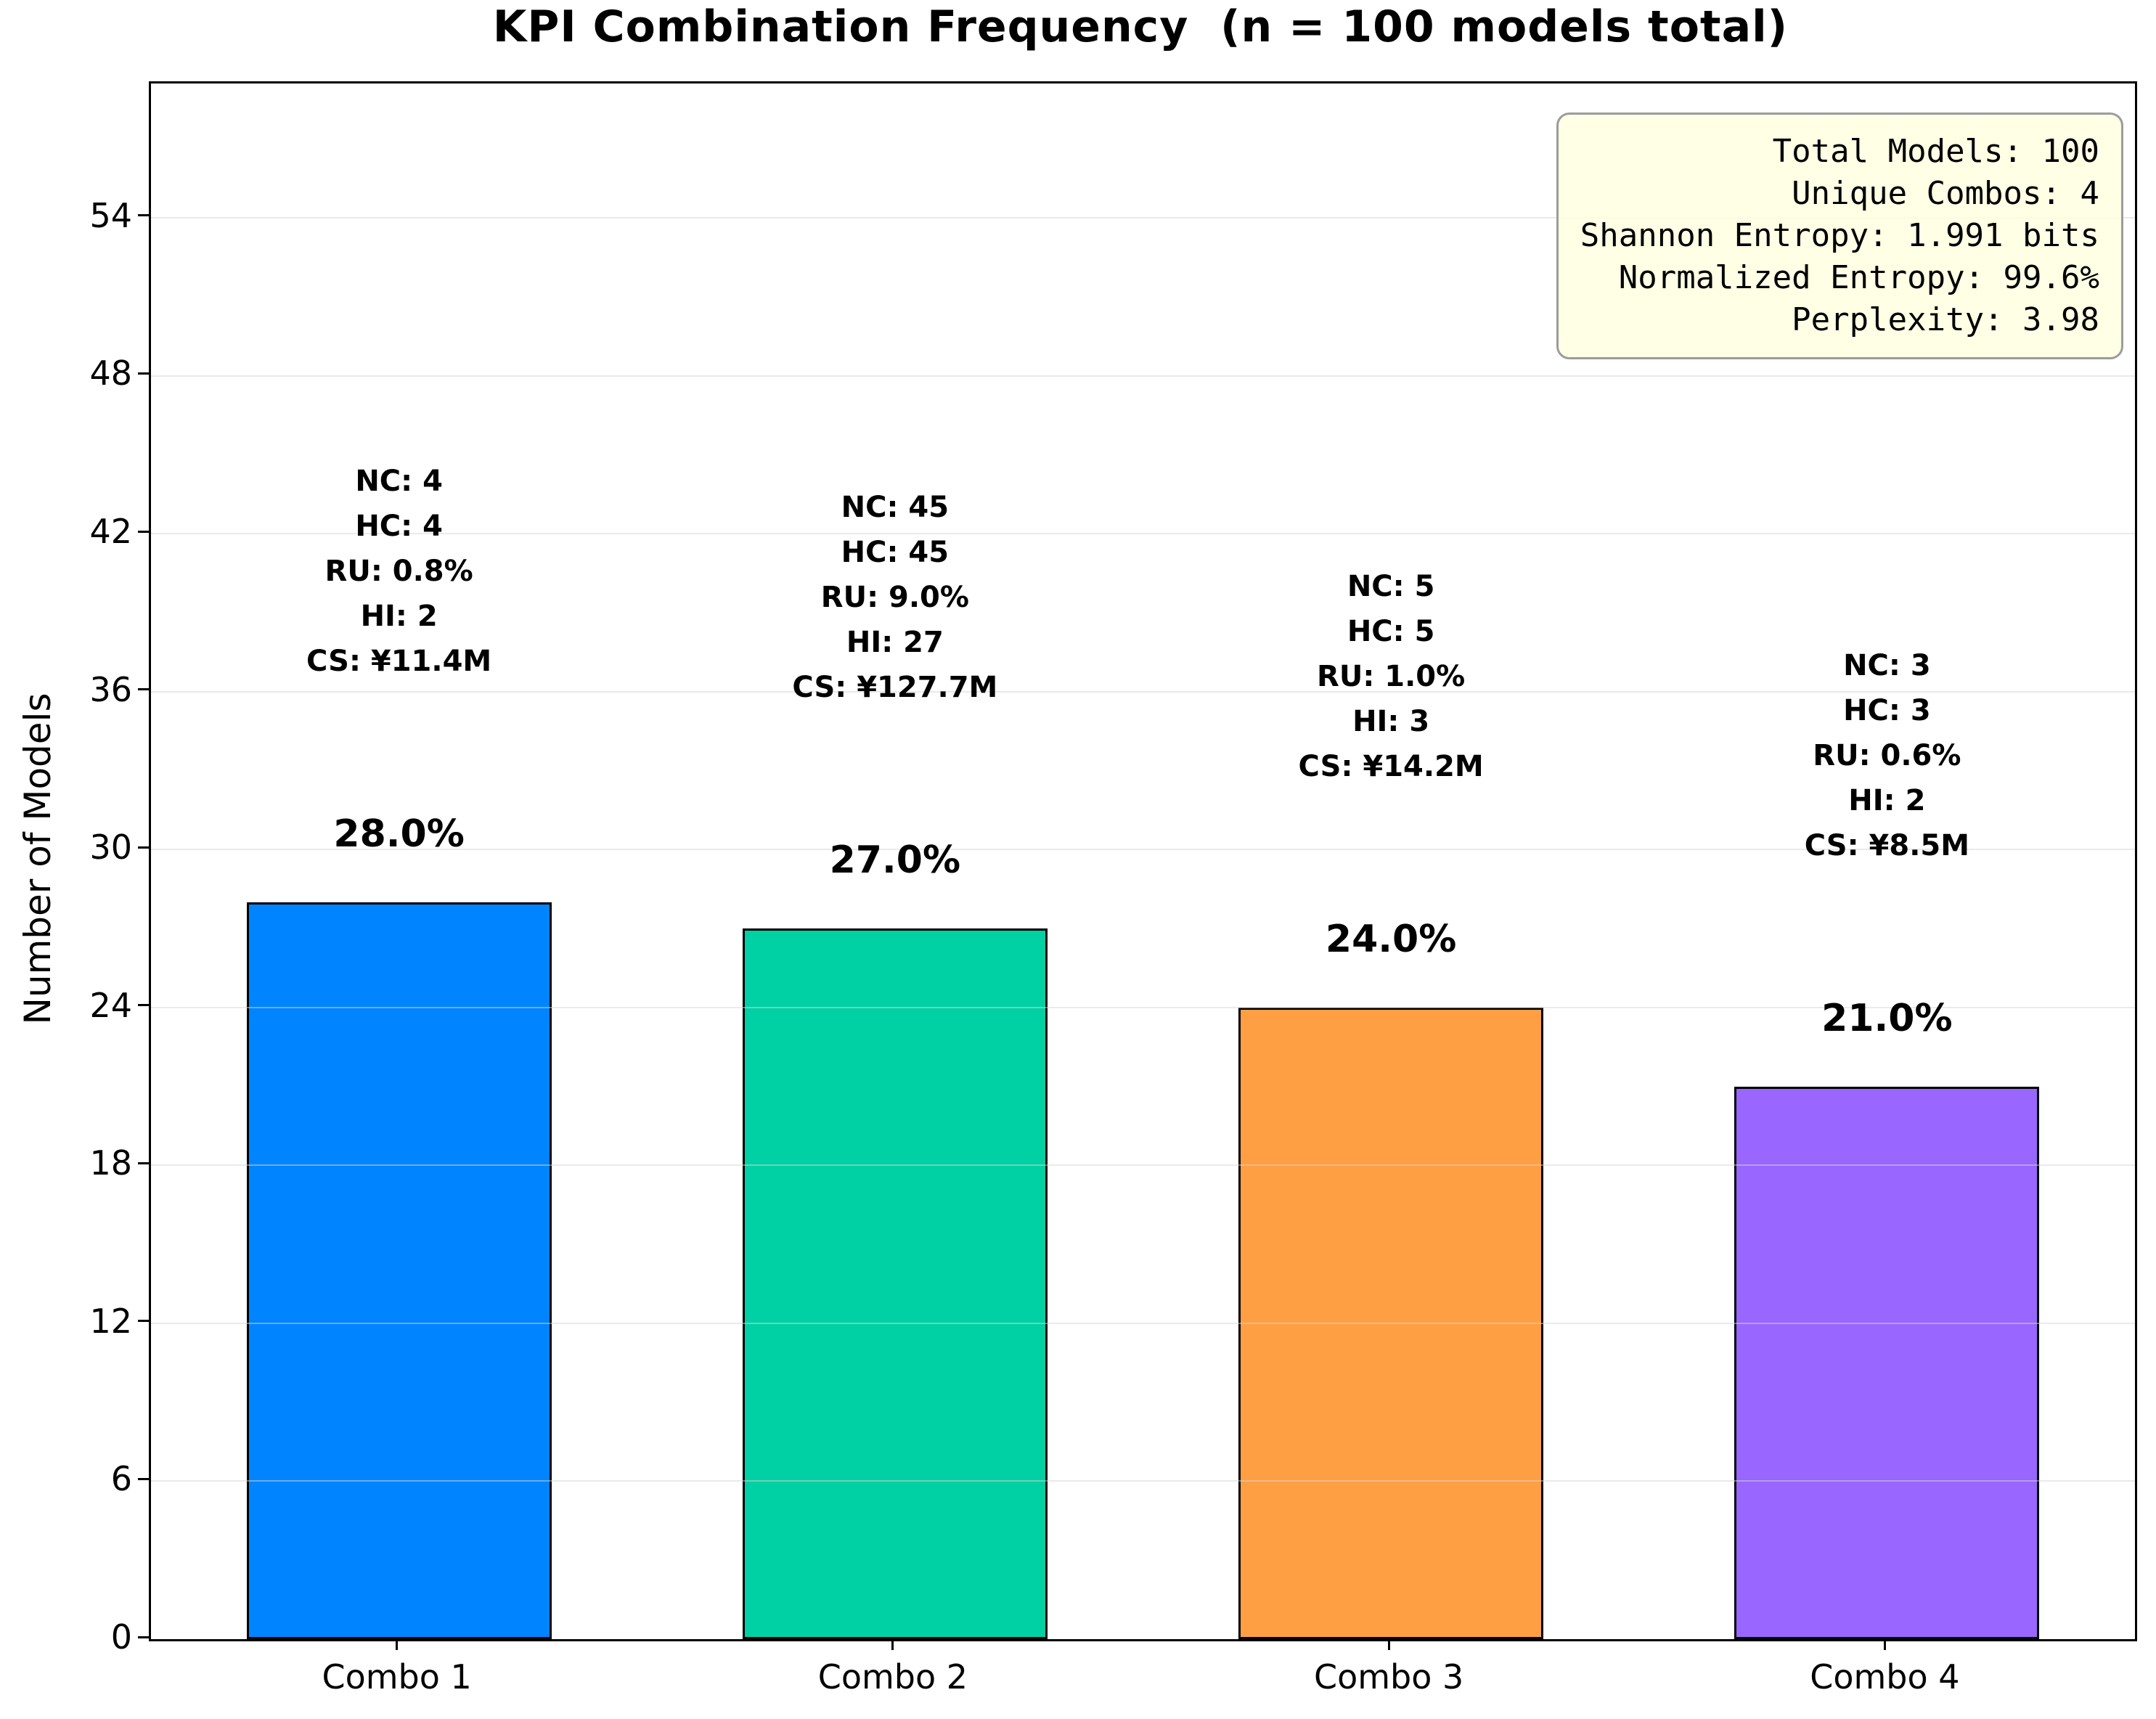  What do you see at coordinates (397, 1676) in the screenshot?
I see `x-tick-label-1: Combo 1` at bounding box center [397, 1676].